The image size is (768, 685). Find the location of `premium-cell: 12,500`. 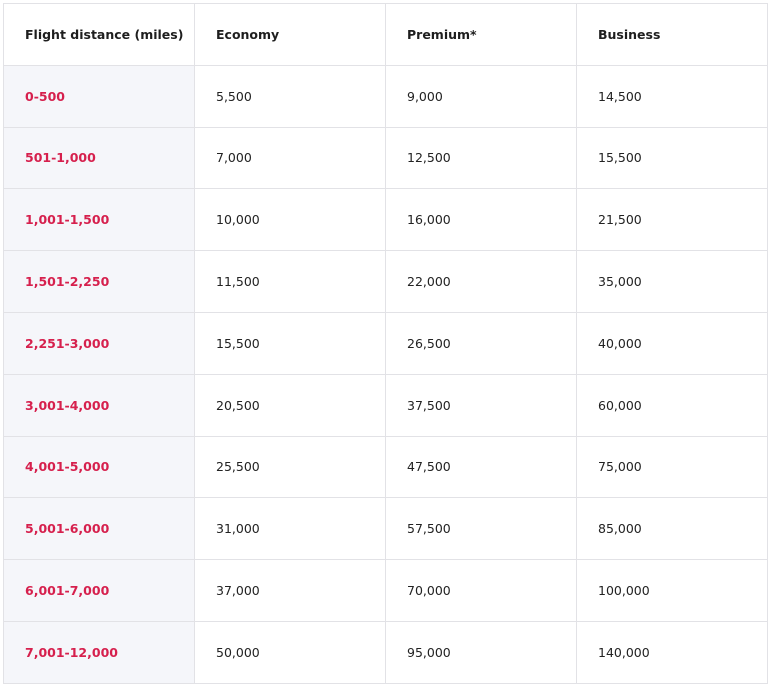

premium-cell: 12,500 is located at coordinates (481, 158).